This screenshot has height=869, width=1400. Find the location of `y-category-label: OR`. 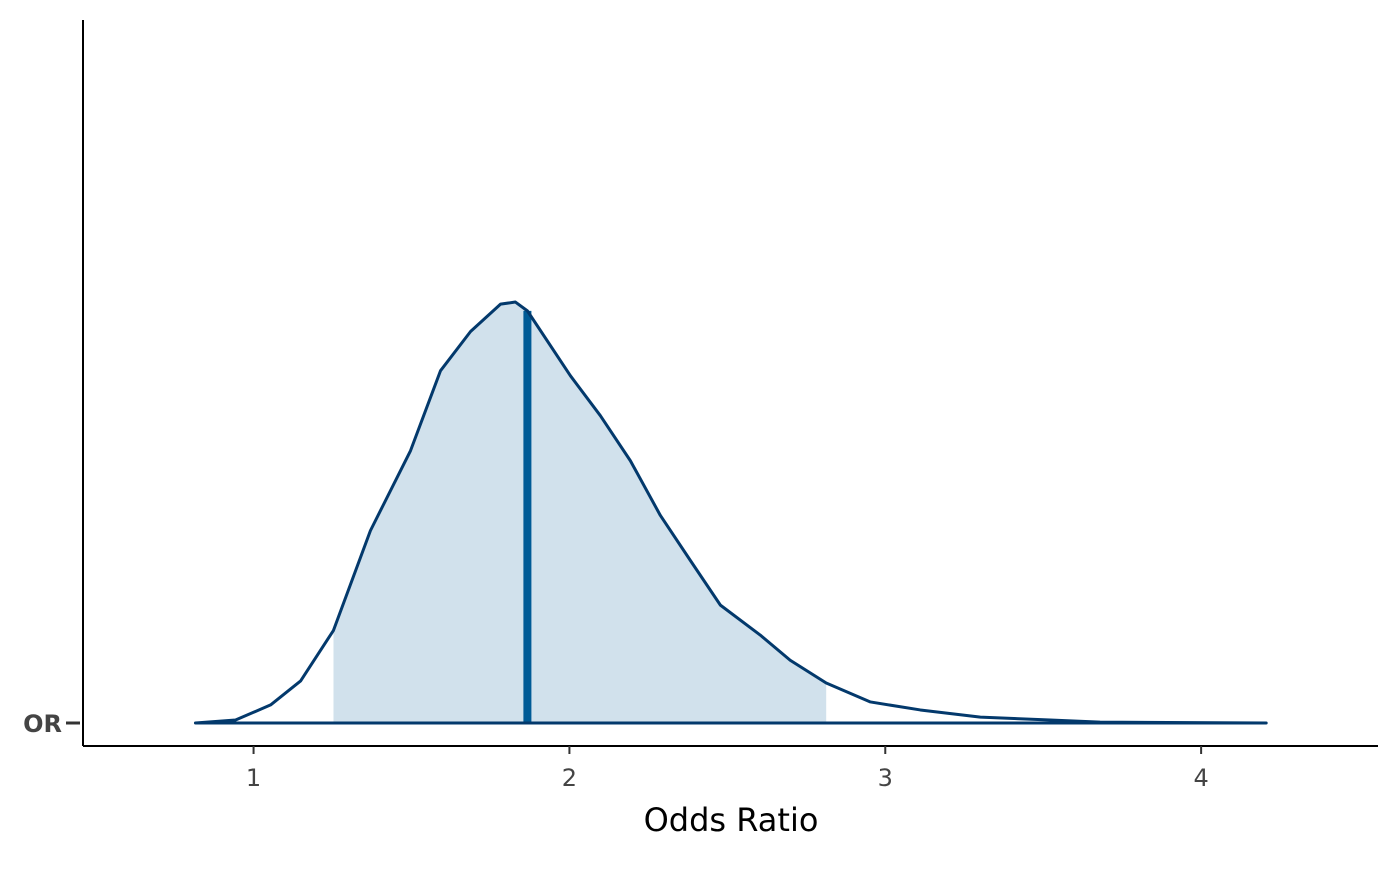

y-category-label: OR is located at coordinates (42, 724).